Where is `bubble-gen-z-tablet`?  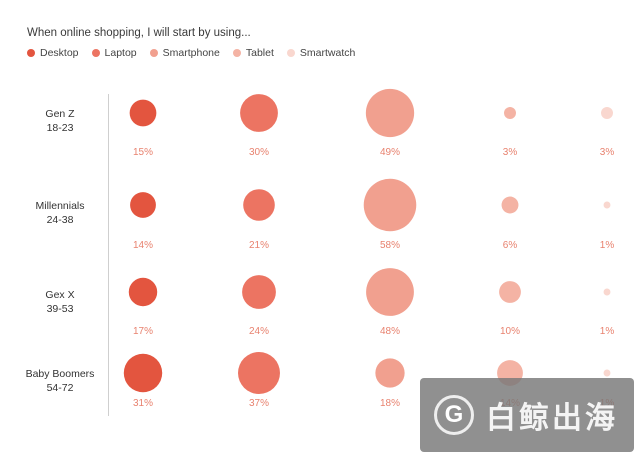 bubble-gen-z-tablet is located at coordinates (510, 113).